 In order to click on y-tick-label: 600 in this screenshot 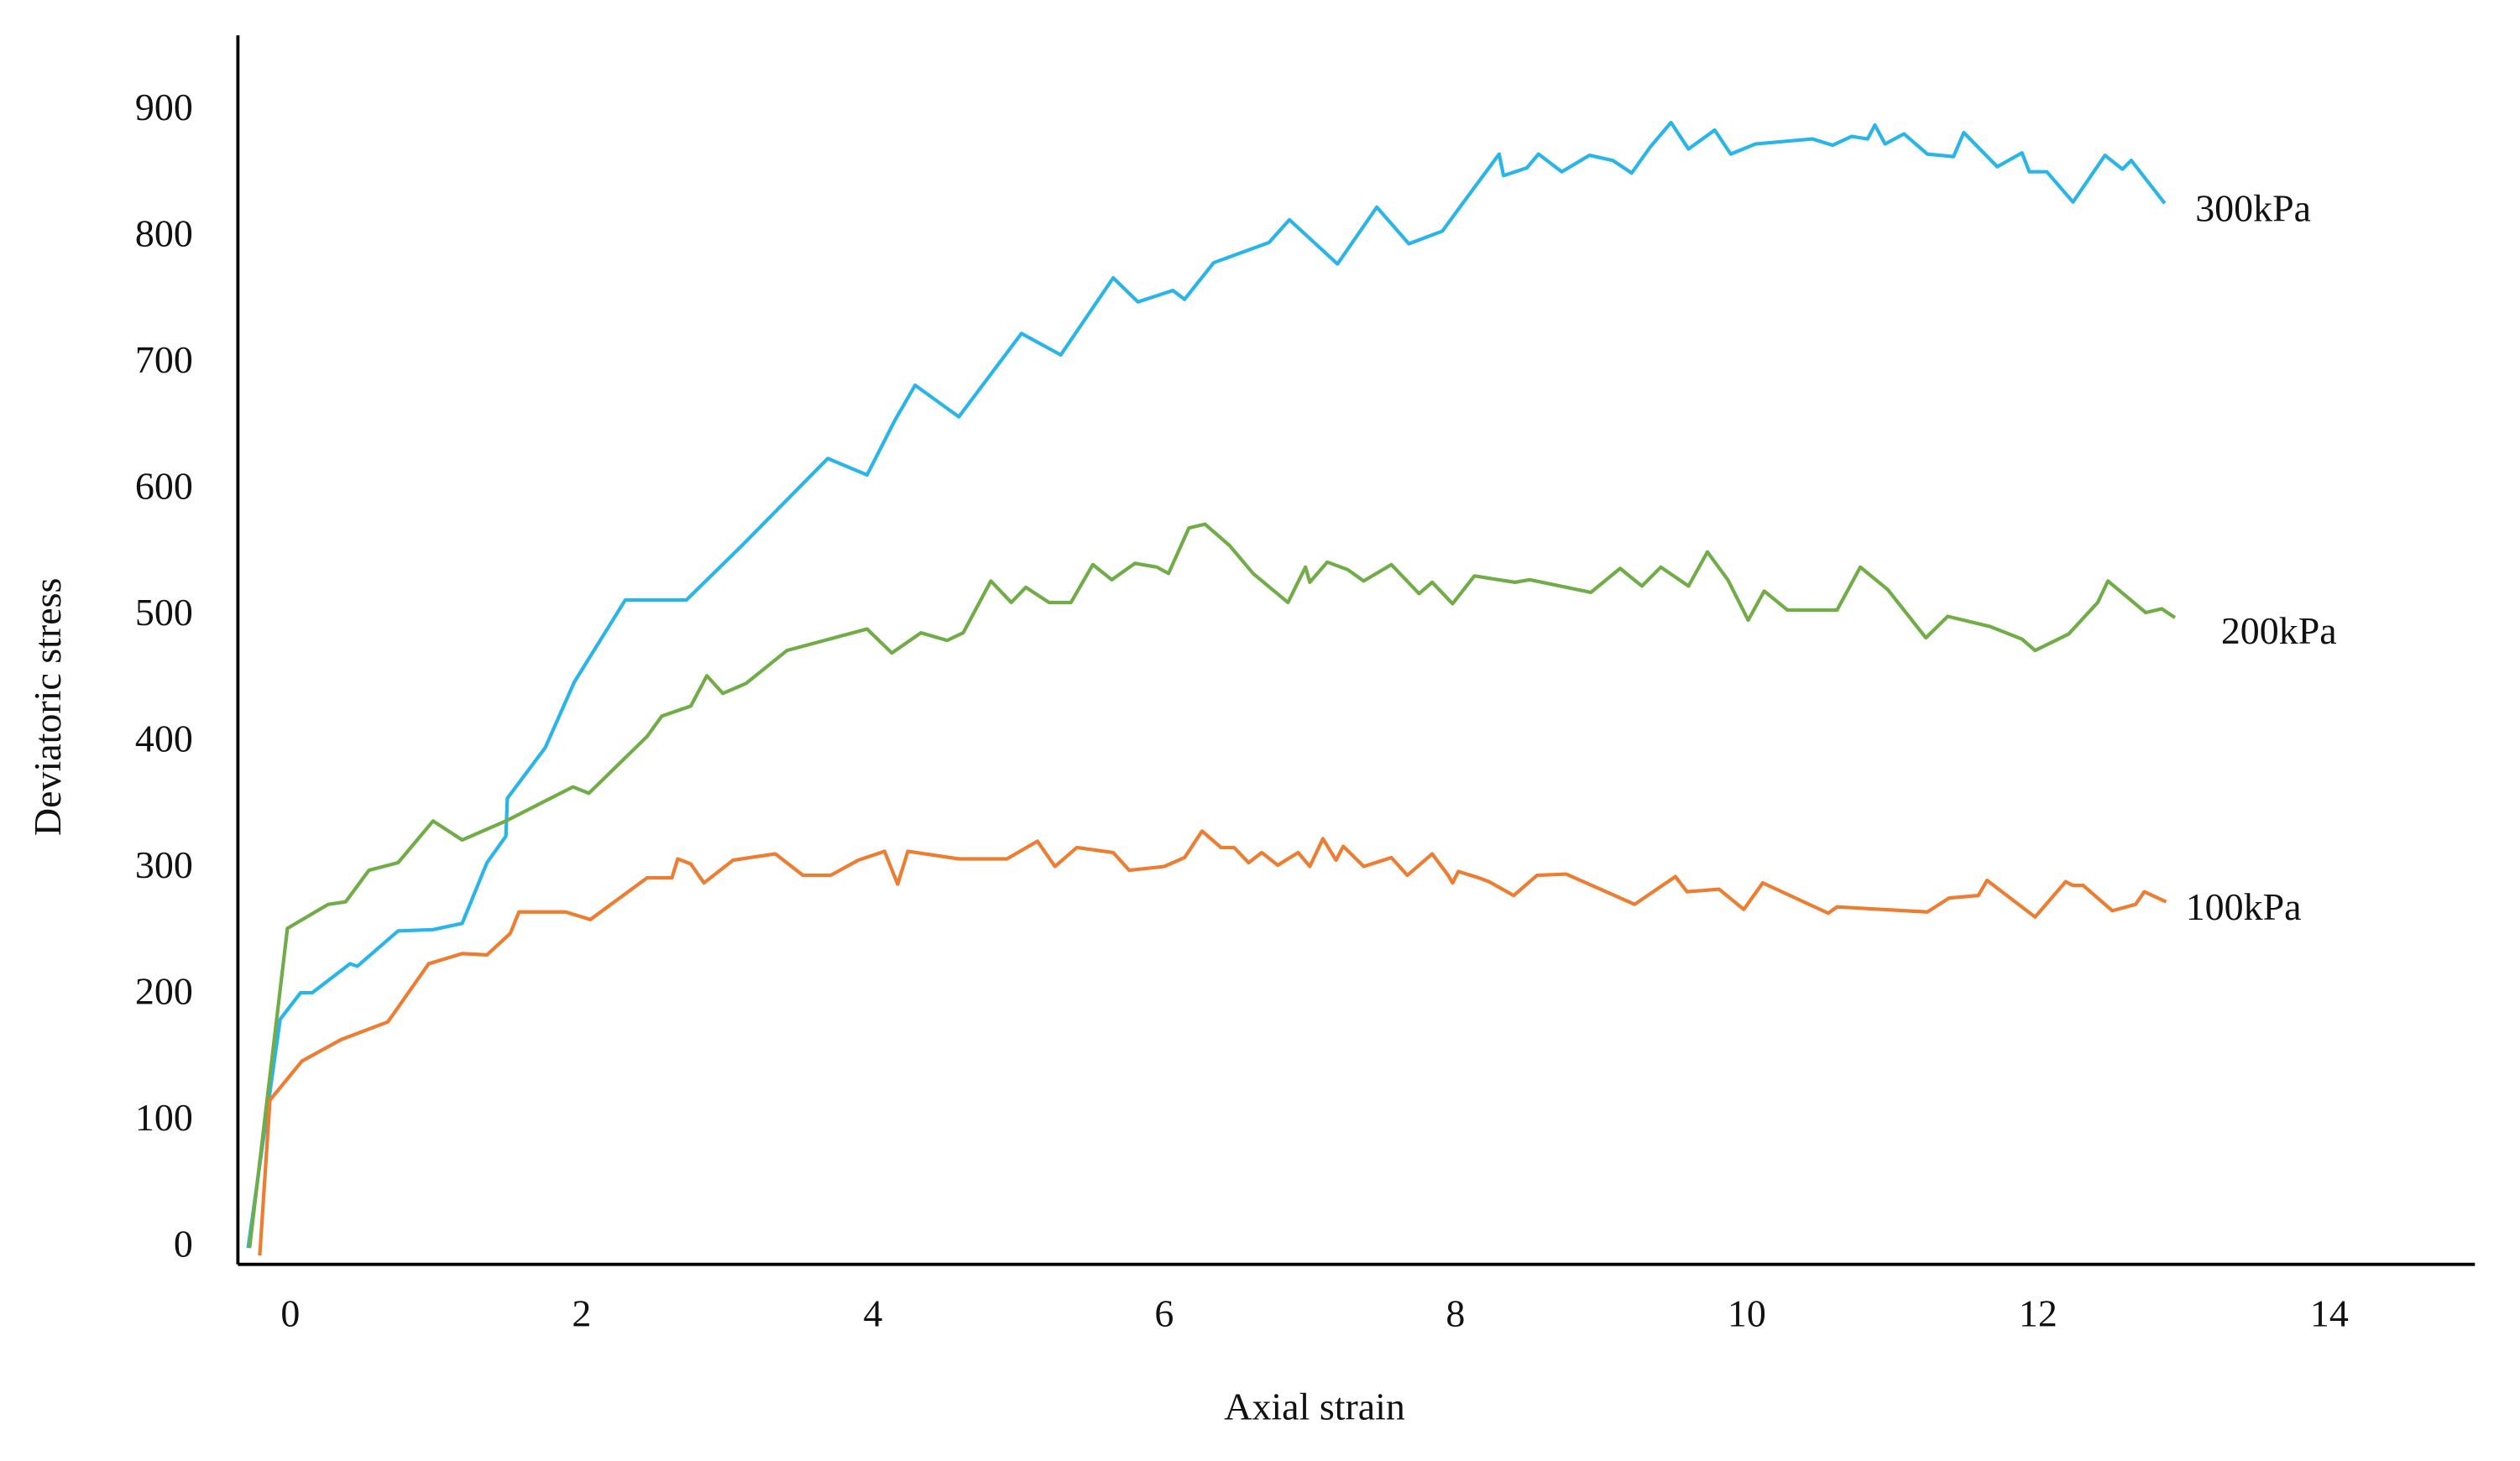, I will do `click(164, 486)`.